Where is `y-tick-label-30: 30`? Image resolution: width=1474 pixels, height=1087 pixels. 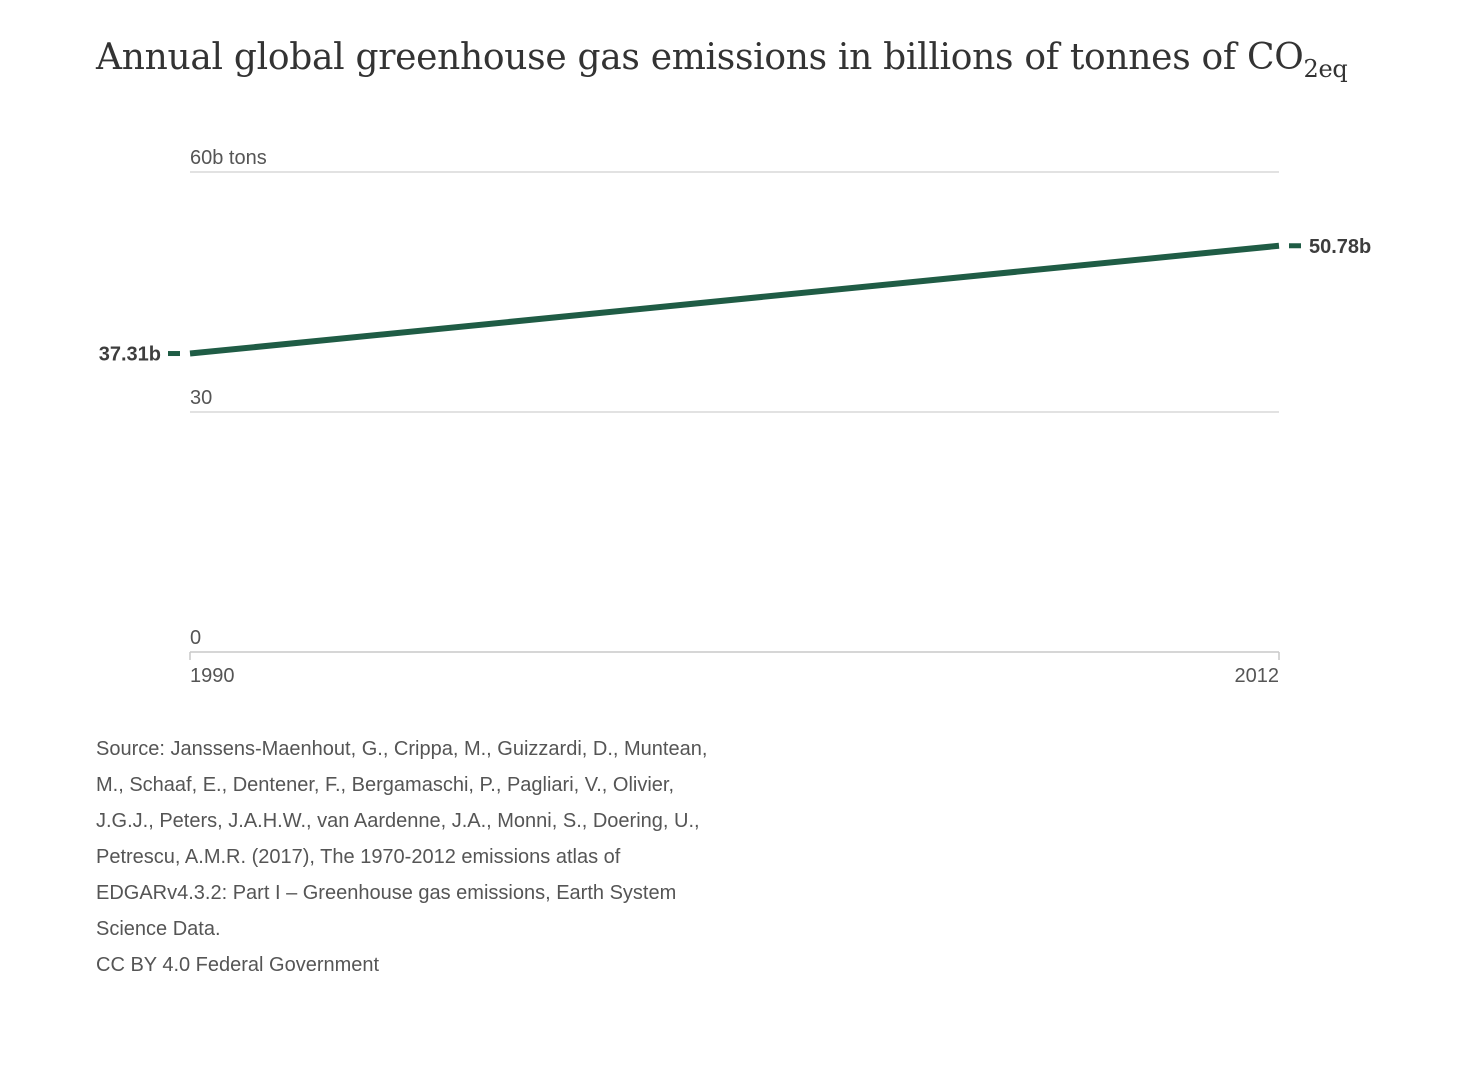 y-tick-label-30: 30 is located at coordinates (201, 398).